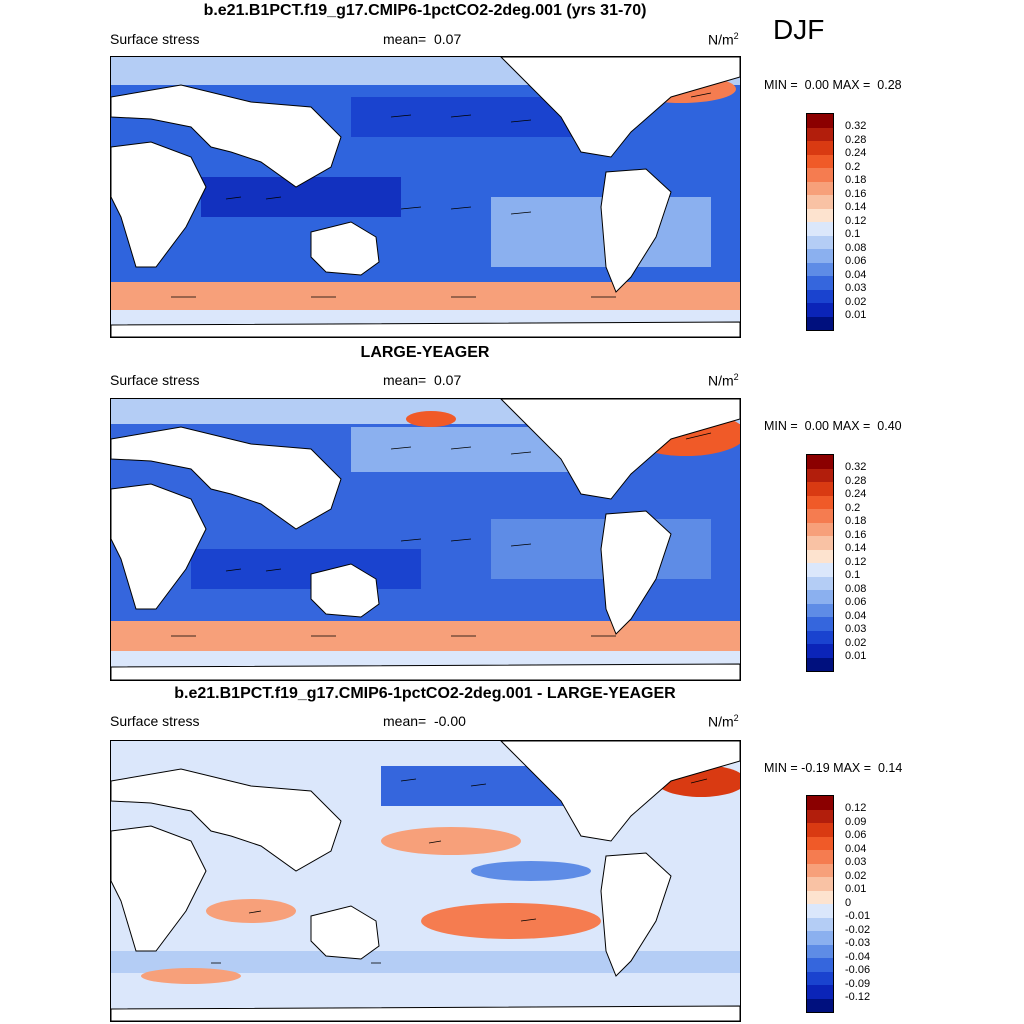  I want to click on panel3-colorbar-label: 0.12, so click(856, 808).